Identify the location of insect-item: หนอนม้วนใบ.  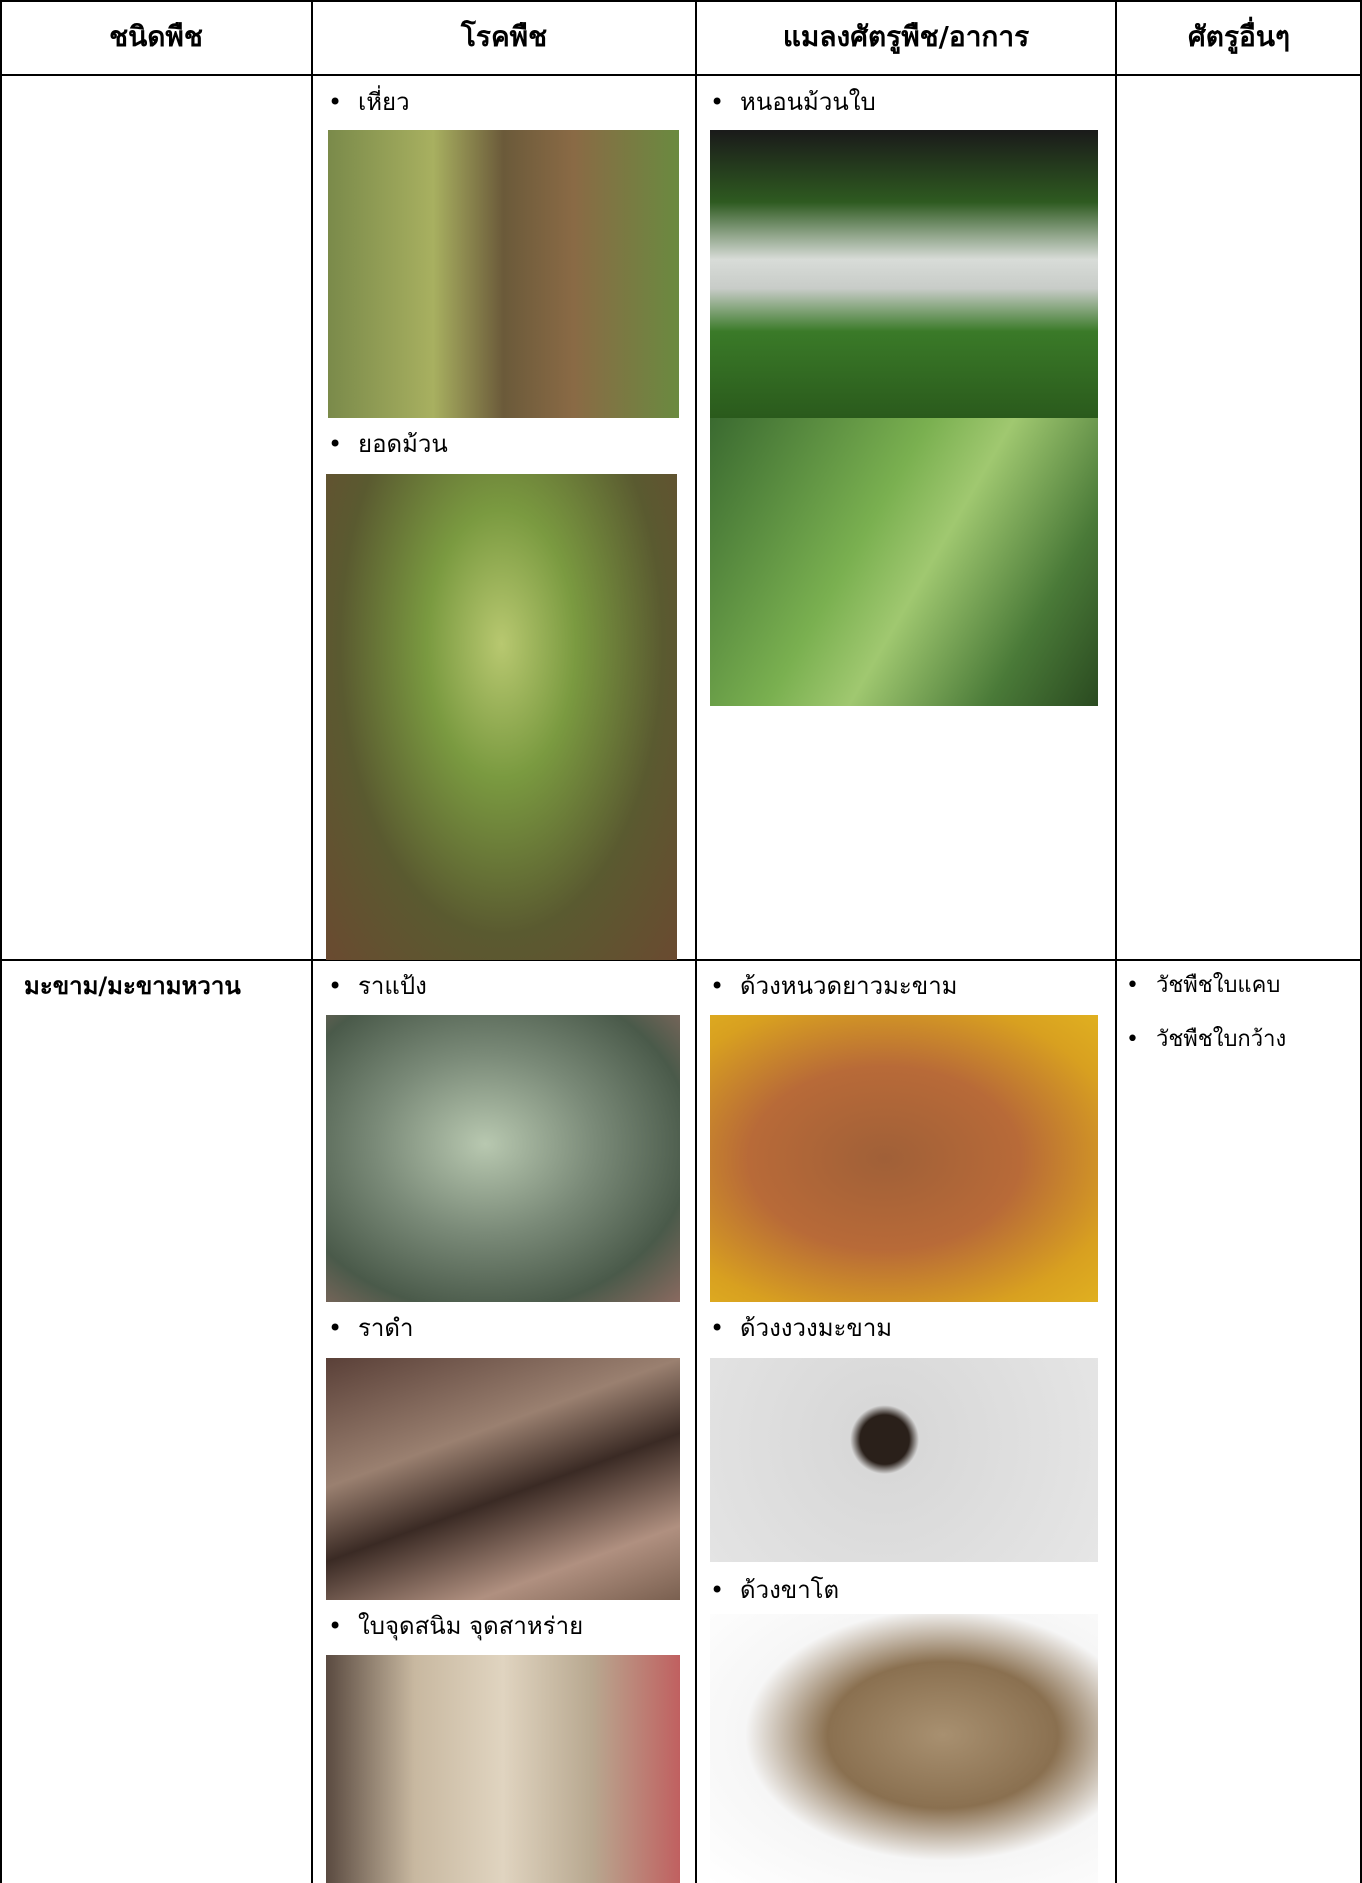
(793, 102).